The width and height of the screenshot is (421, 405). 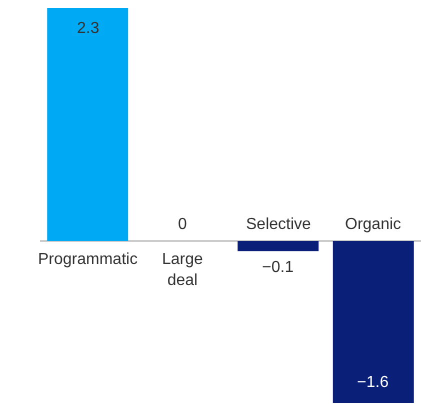 I want to click on x-tick-label: Selective, so click(x=279, y=224).